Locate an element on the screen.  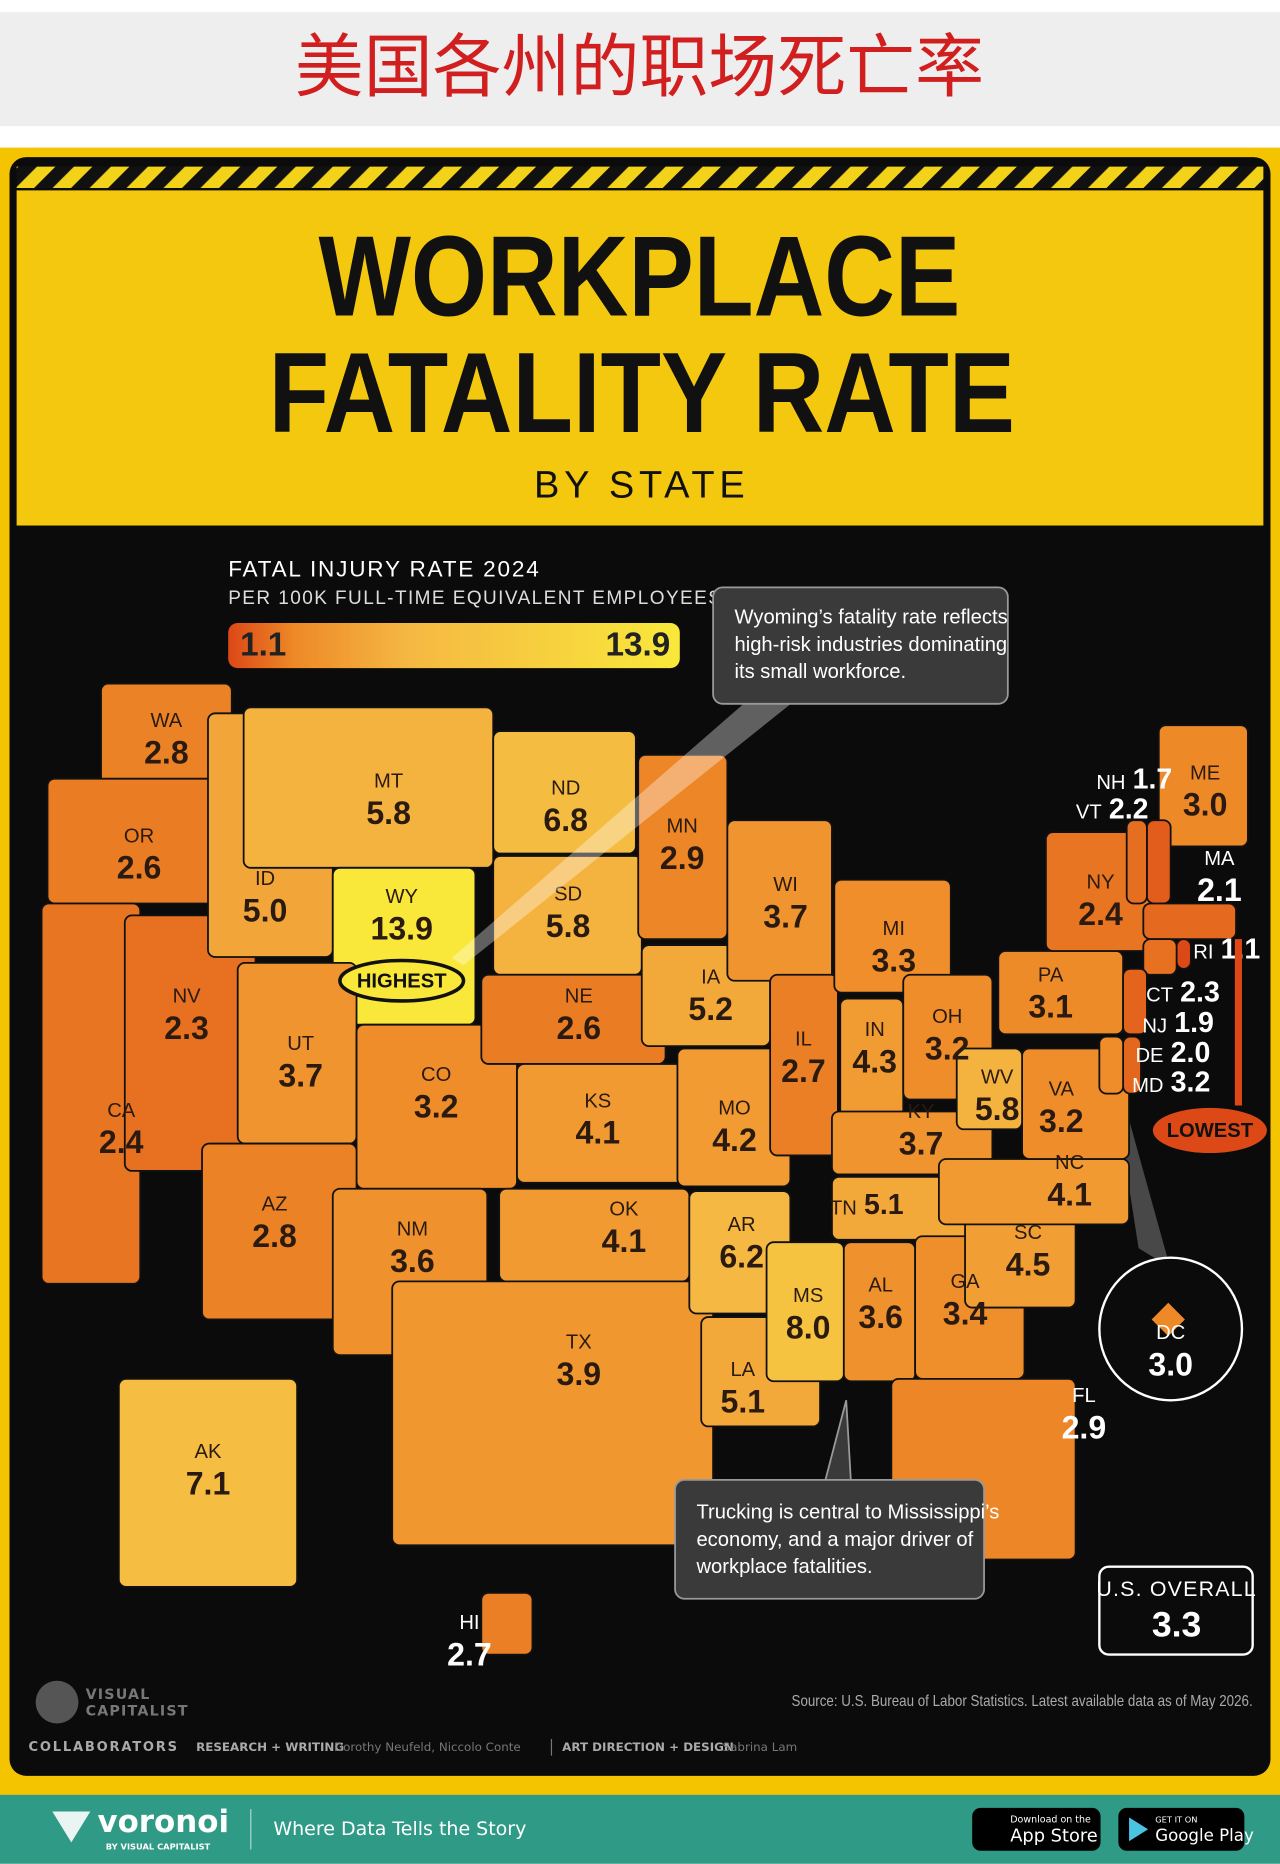
subtitle: BY STATE is located at coordinates (642, 486).